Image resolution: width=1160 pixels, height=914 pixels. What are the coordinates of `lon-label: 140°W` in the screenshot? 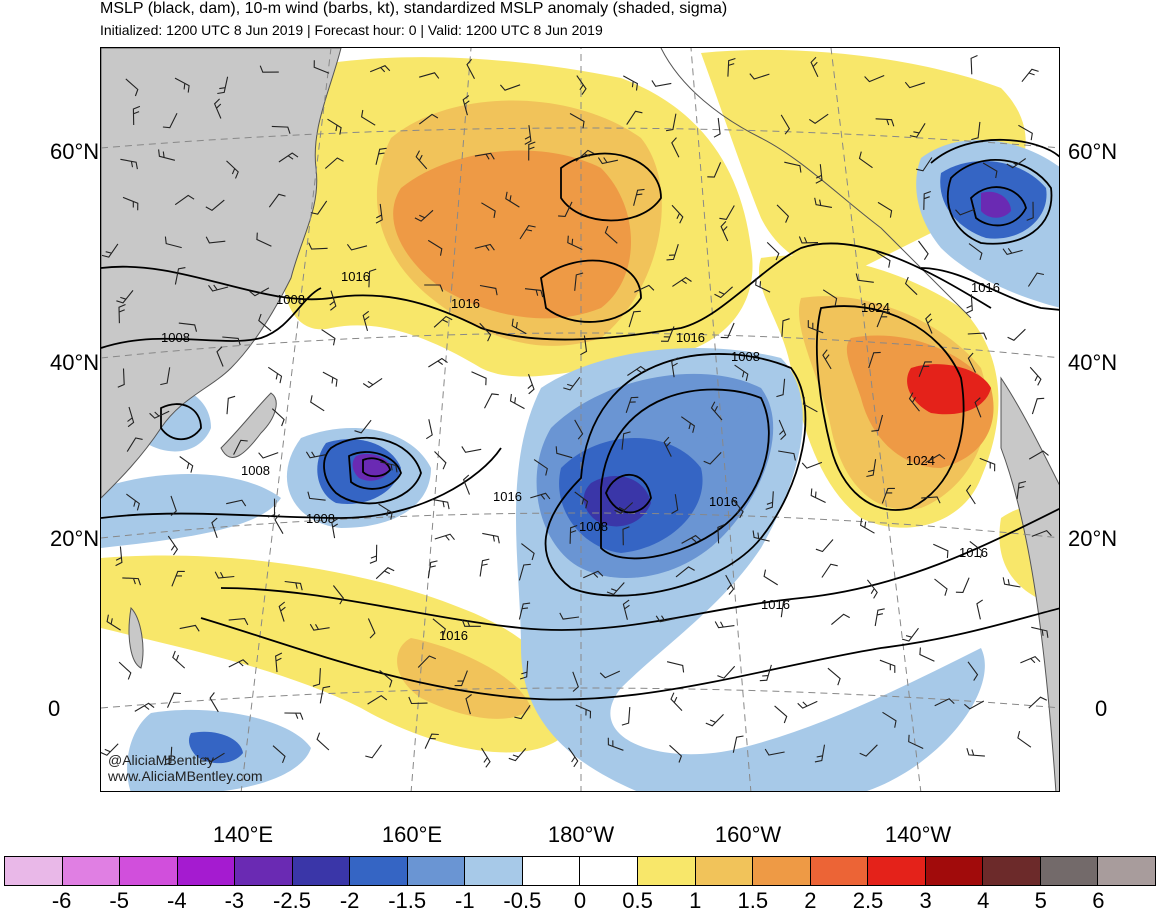 It's located at (918, 834).